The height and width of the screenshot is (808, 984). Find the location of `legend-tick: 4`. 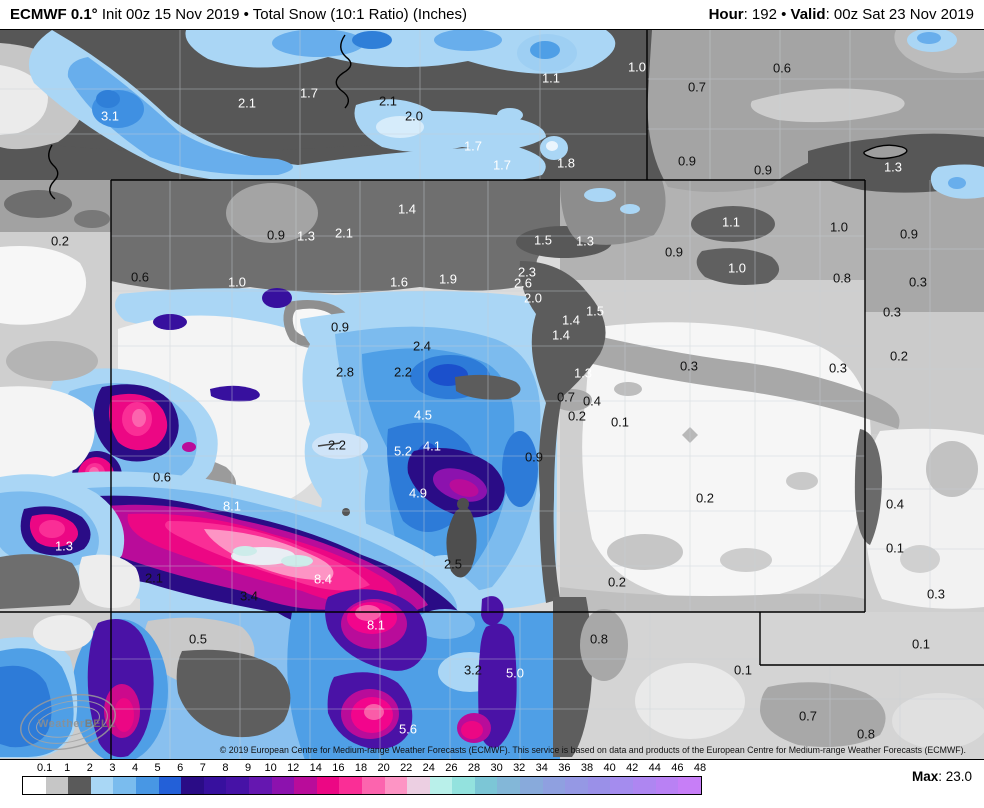

legend-tick: 4 is located at coordinates (135, 768).